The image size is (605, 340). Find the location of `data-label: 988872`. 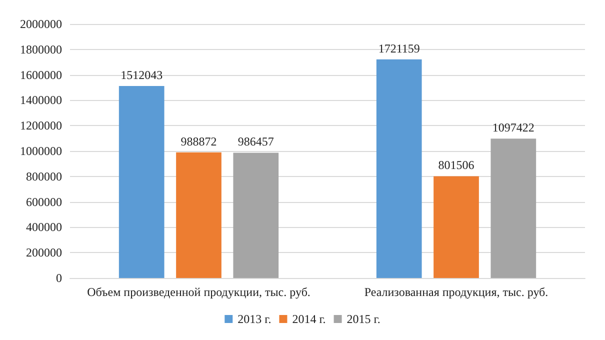

data-label: 988872 is located at coordinates (198, 141).